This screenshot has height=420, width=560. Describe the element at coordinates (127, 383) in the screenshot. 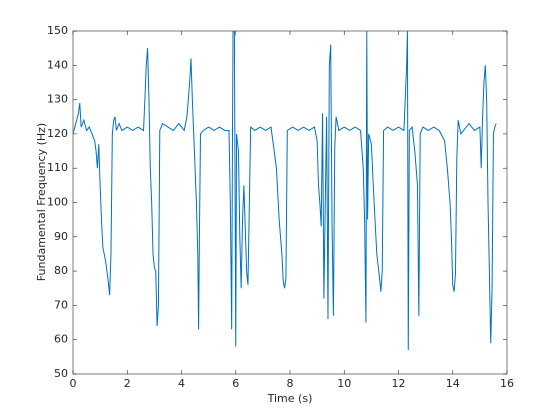

I see `x-tick-label: 2` at that location.